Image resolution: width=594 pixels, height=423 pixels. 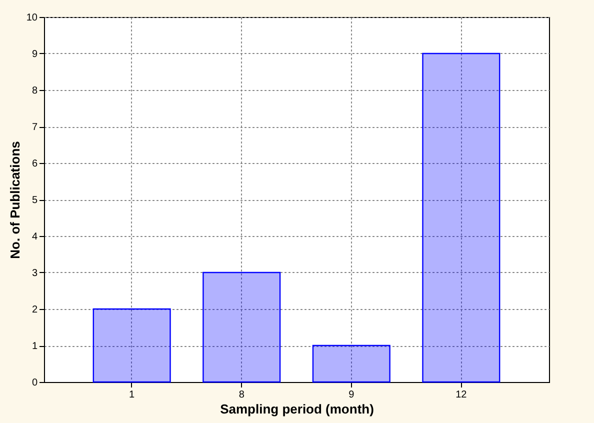 What do you see at coordinates (351, 395) in the screenshot?
I see `x-tick-label: 9` at bounding box center [351, 395].